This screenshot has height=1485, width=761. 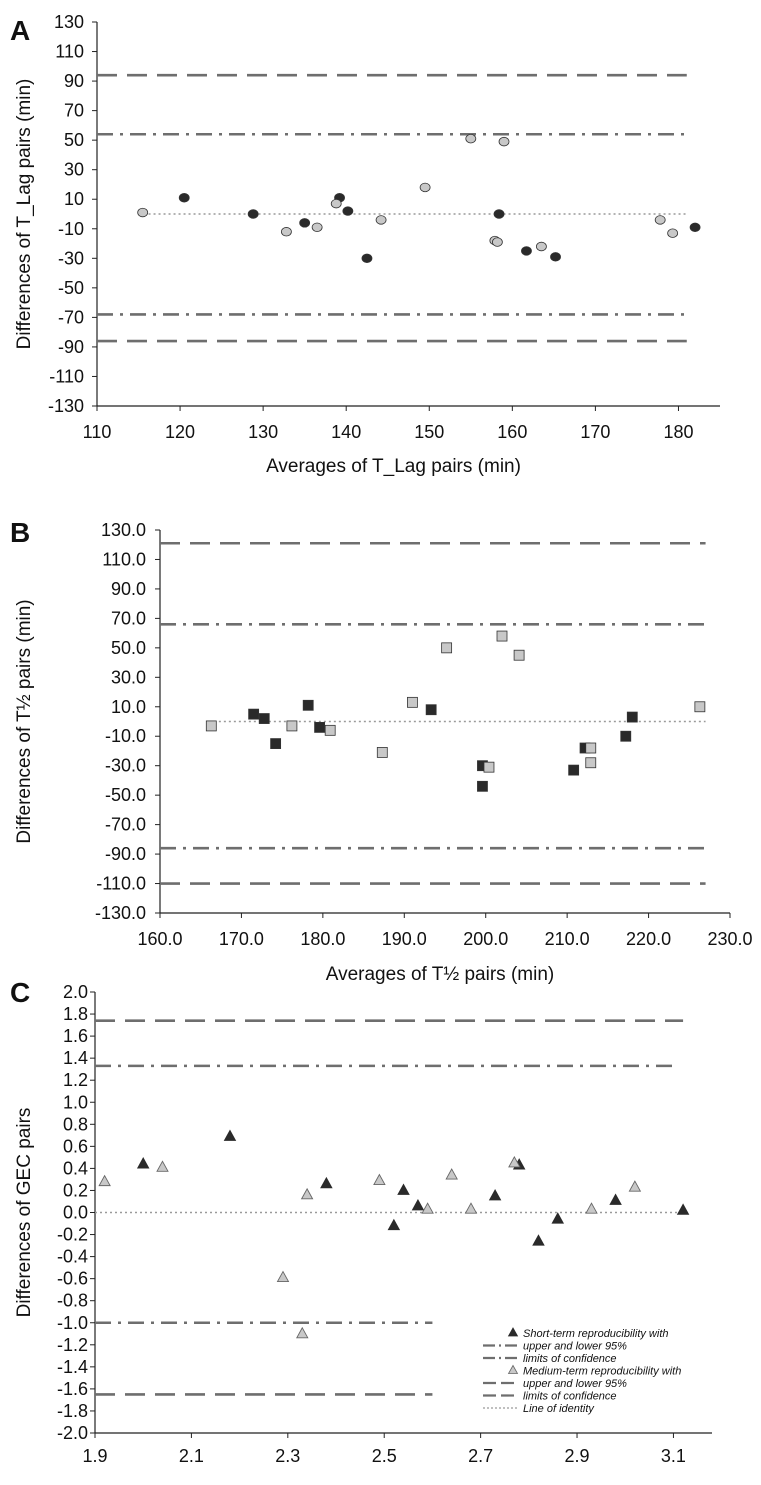 What do you see at coordinates (384, 1456) in the screenshot?
I see `panel-c-x-tick-label: 2.5` at bounding box center [384, 1456].